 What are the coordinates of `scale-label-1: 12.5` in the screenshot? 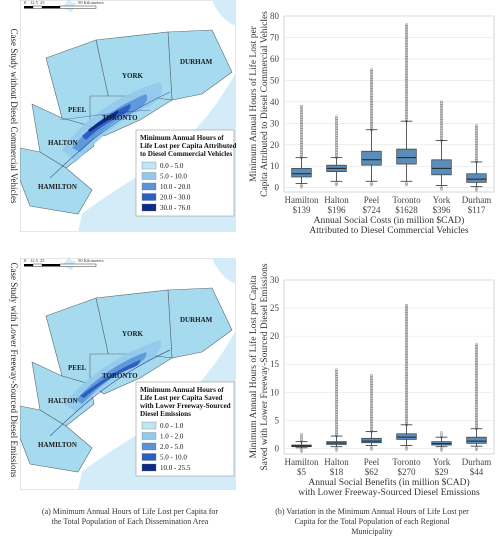 It's located at (34, 260).